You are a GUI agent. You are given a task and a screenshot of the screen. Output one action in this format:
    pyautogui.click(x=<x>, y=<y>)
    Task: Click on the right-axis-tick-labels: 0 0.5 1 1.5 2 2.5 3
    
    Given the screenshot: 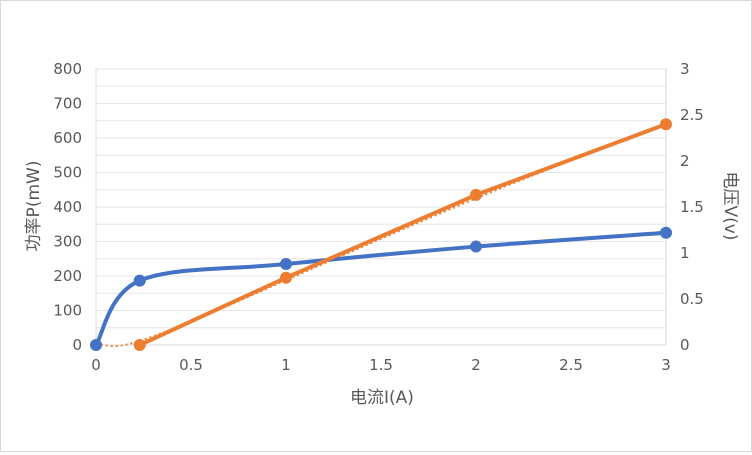 What is the action you would take?
    pyautogui.click(x=692, y=207)
    